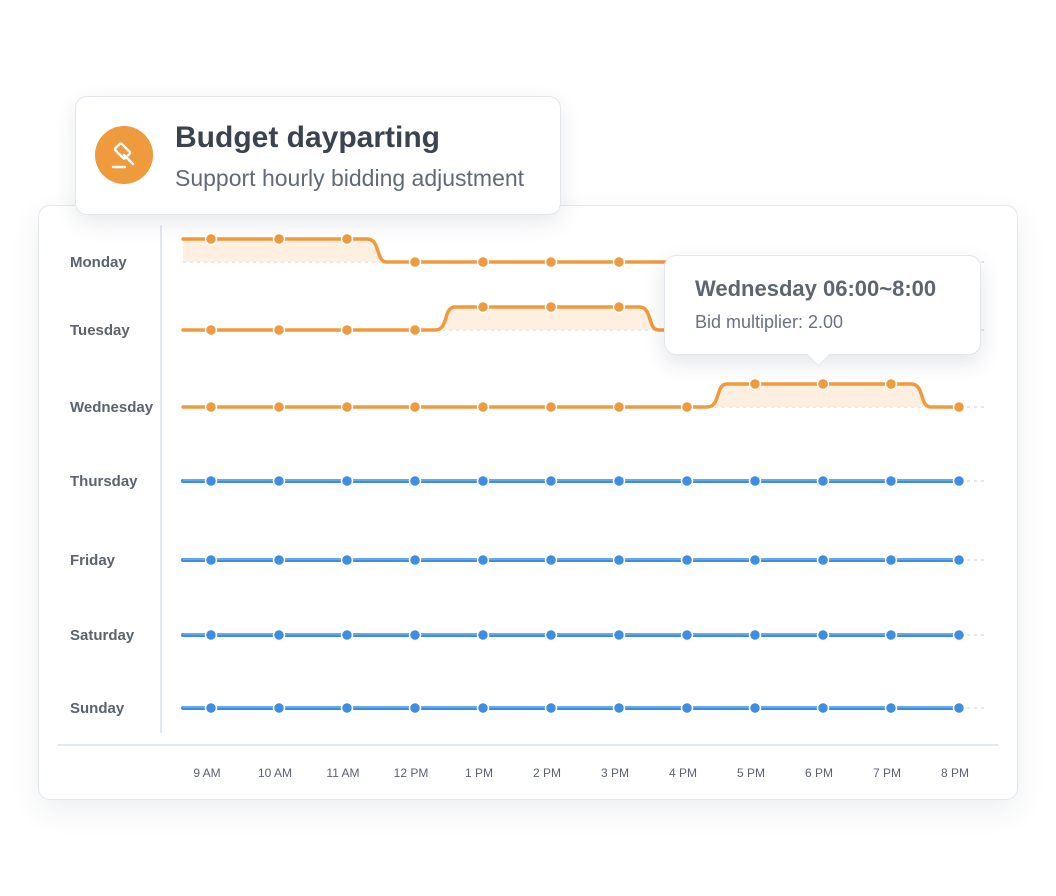  What do you see at coordinates (124, 155) in the screenshot?
I see `gavel-icon` at bounding box center [124, 155].